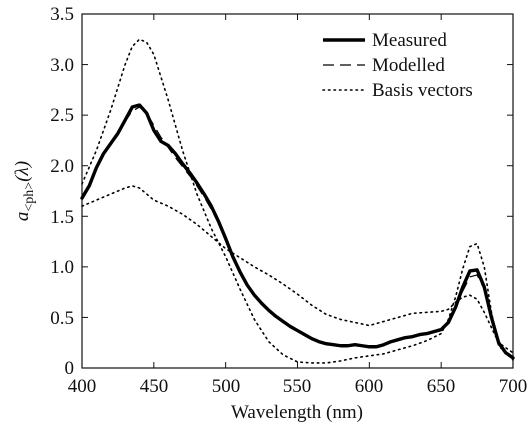  What do you see at coordinates (62, 115) in the screenshot?
I see `y-tick-label: 2.5` at bounding box center [62, 115].